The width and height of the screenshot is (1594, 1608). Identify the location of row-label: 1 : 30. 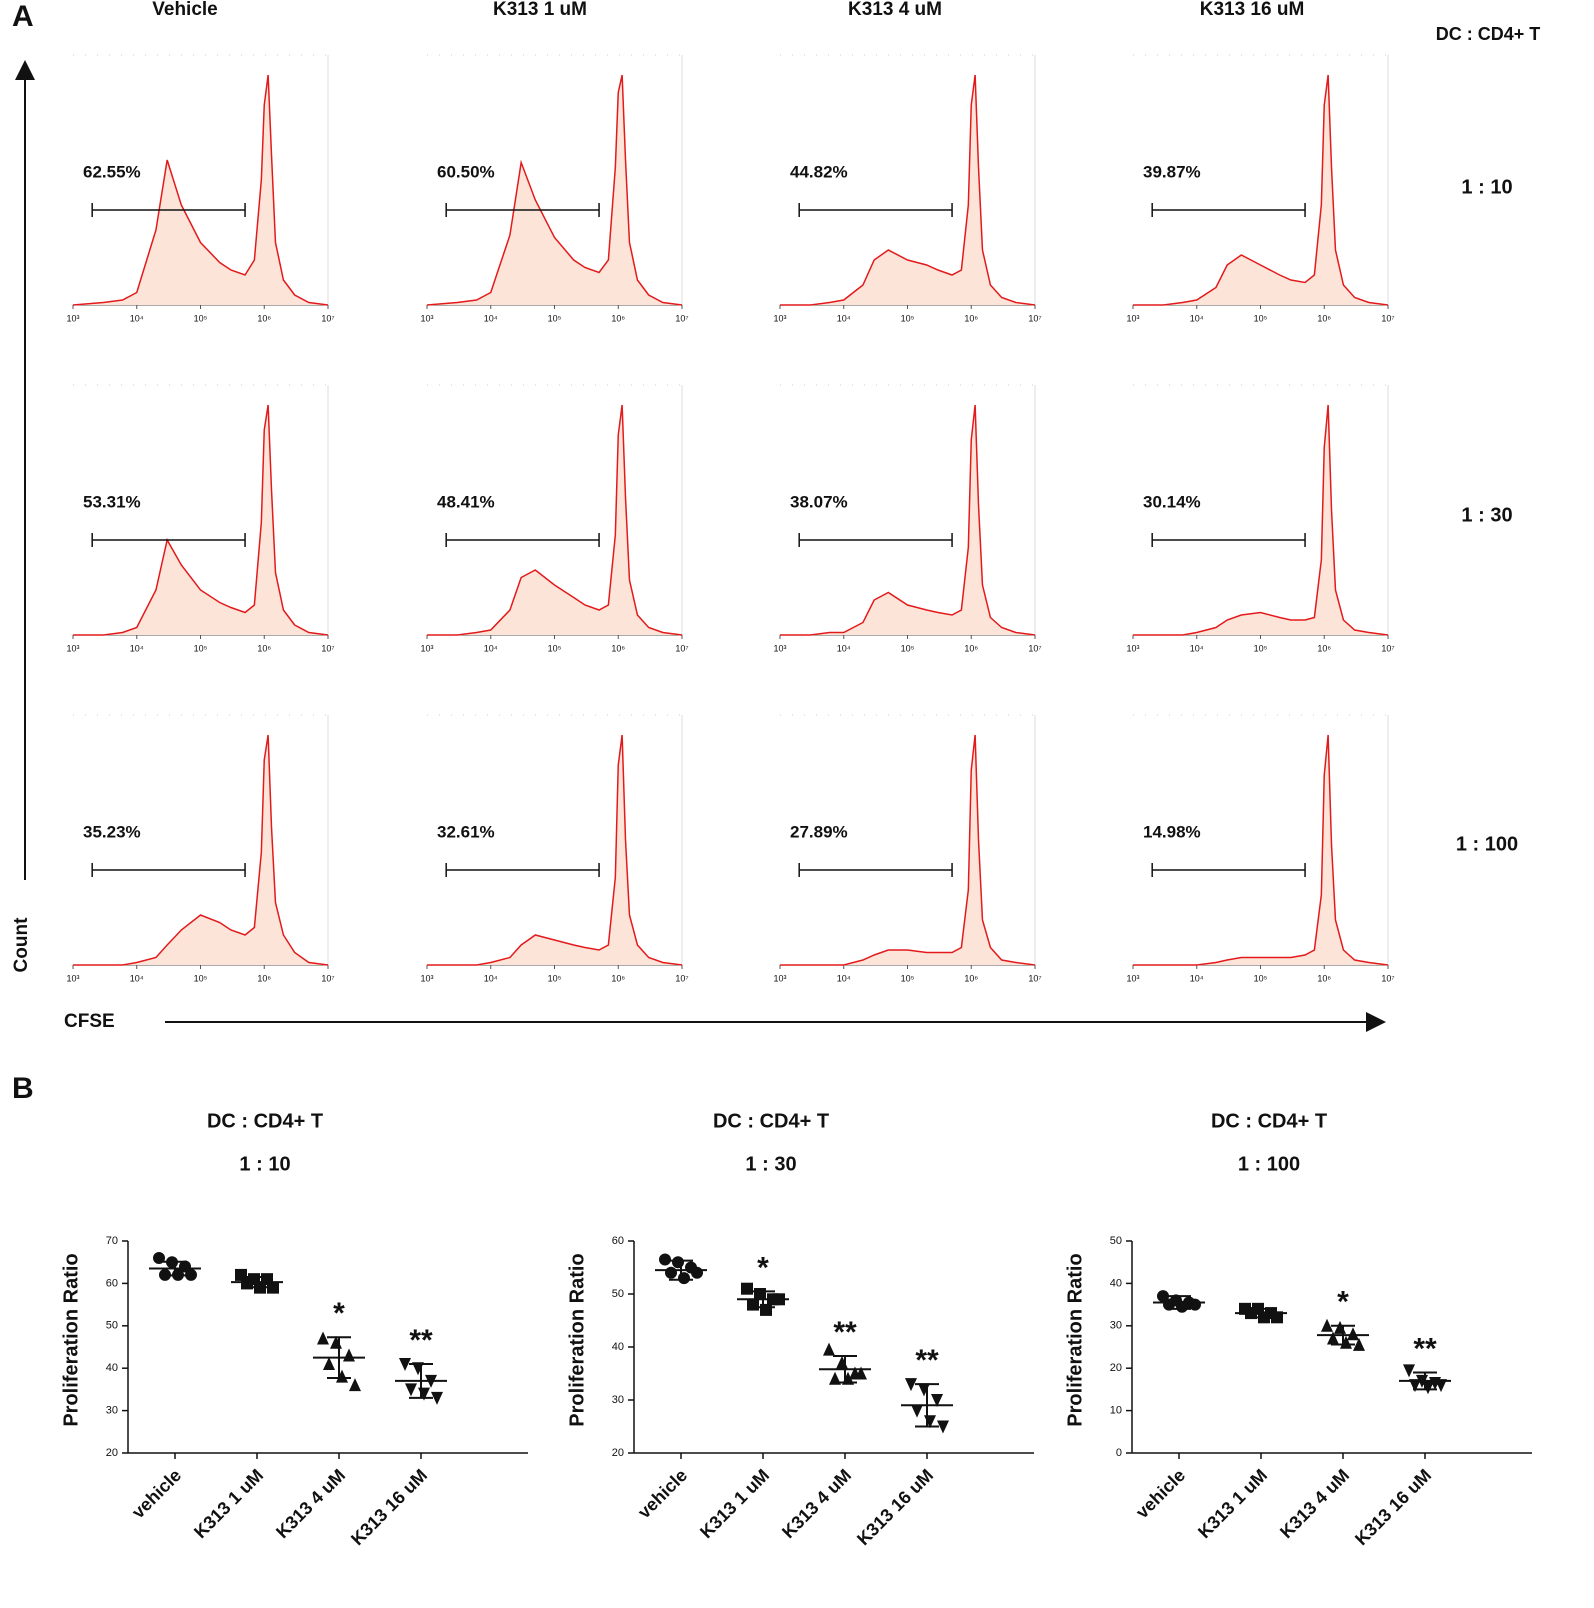
(1486, 515).